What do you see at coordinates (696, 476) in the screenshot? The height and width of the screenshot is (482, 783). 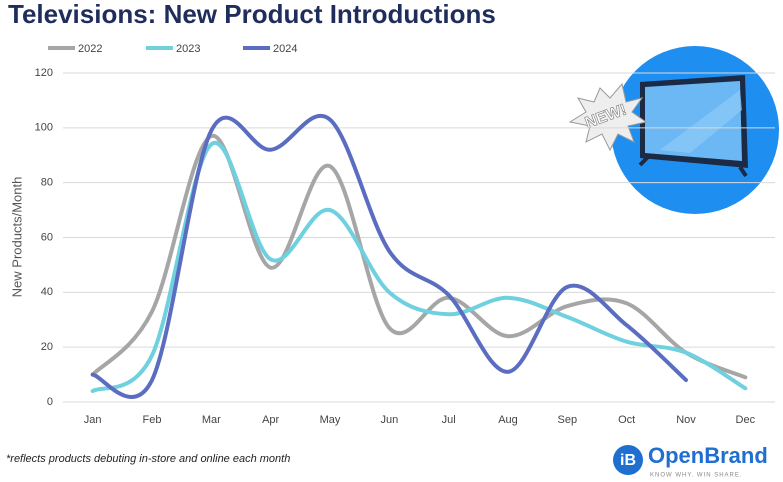 I see `brand-tagline: KNOW WHY. WIN SHARE.` at bounding box center [696, 476].